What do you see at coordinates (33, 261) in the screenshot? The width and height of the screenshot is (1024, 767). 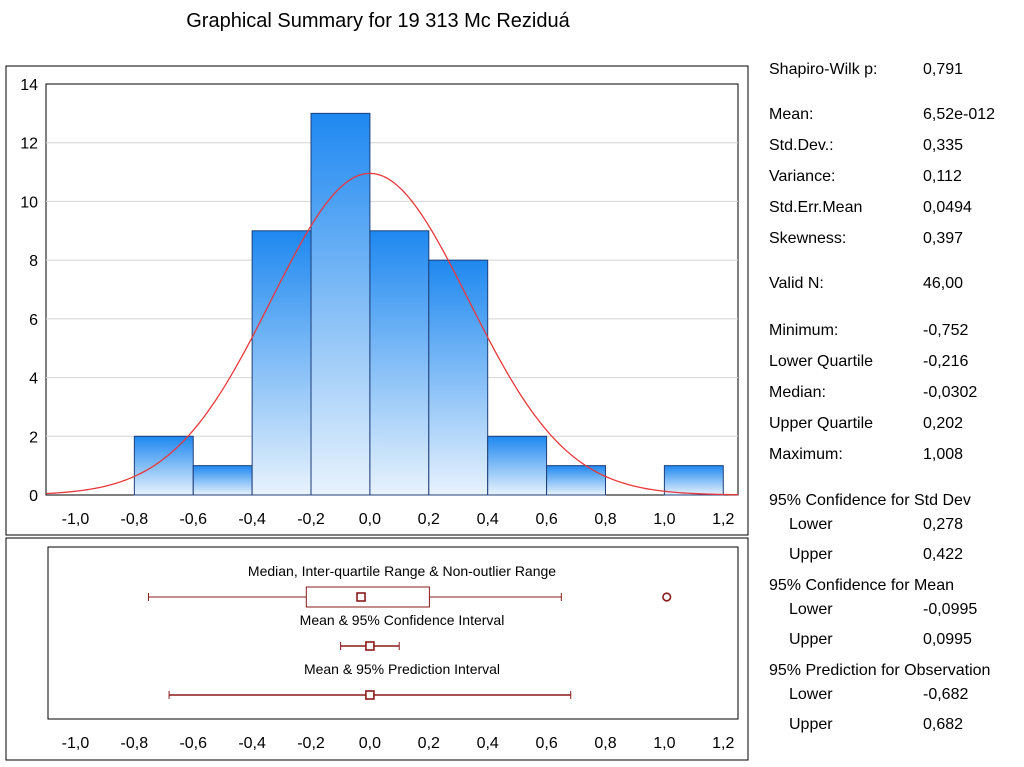 I see `y-tick-label: 8` at bounding box center [33, 261].